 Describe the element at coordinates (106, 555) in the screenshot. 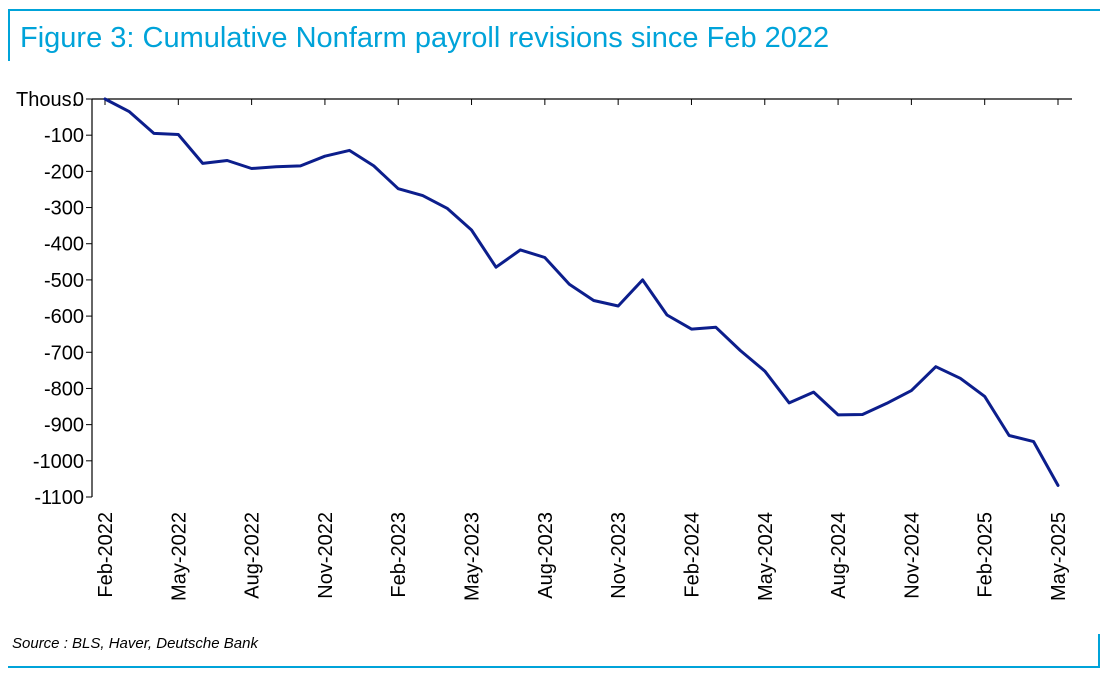

I see `x-tick-label: Feb-2022` at that location.